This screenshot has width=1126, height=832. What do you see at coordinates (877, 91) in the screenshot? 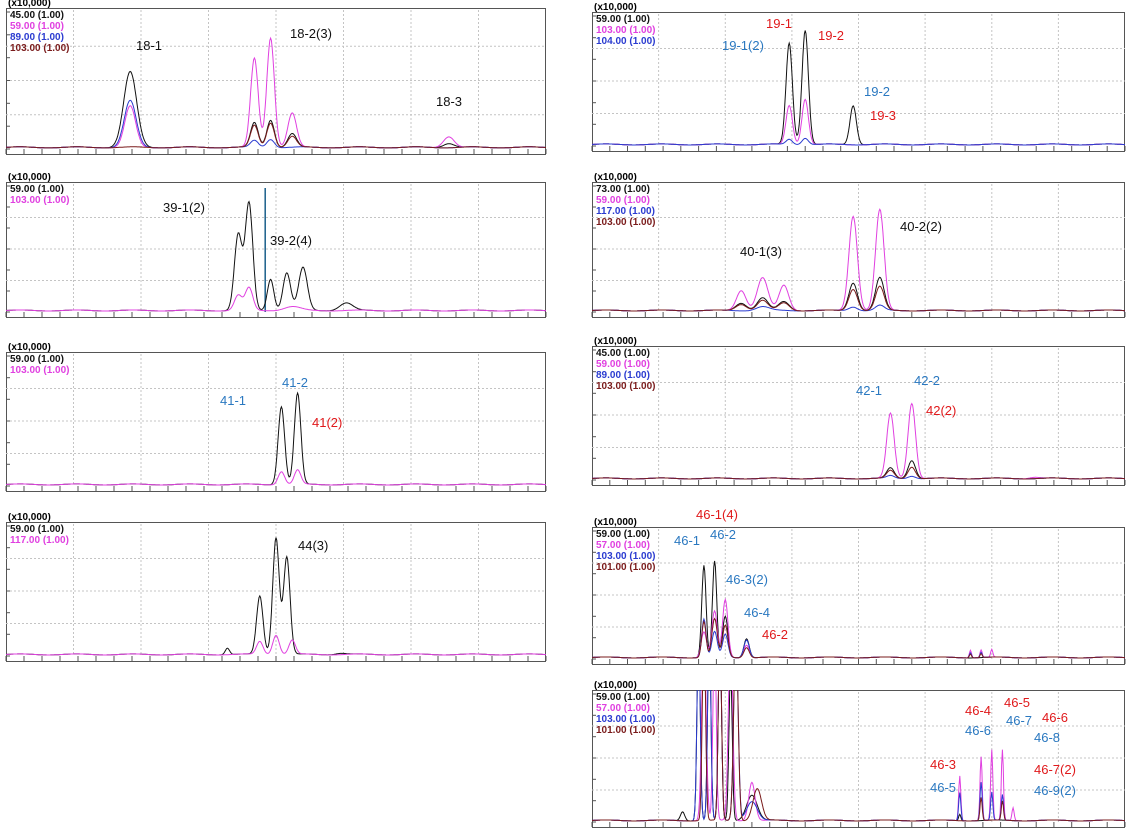
I see `peak-label: 19-2` at bounding box center [877, 91].